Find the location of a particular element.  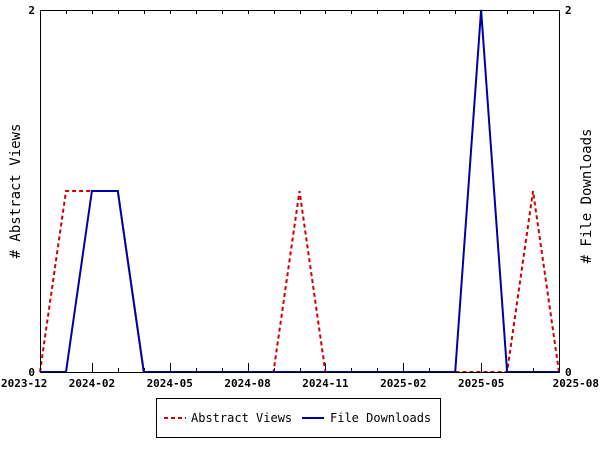

y-right-axis-title: # File Downloads is located at coordinates (587, 196).